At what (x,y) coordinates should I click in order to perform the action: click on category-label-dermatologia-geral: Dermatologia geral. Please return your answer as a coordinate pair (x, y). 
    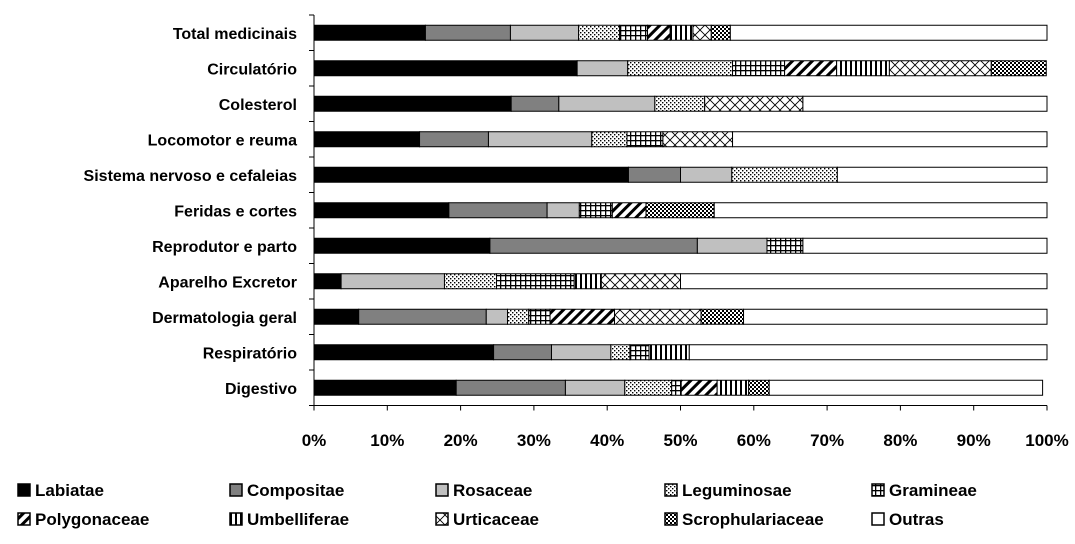
    Looking at the image, I should click on (224, 318).